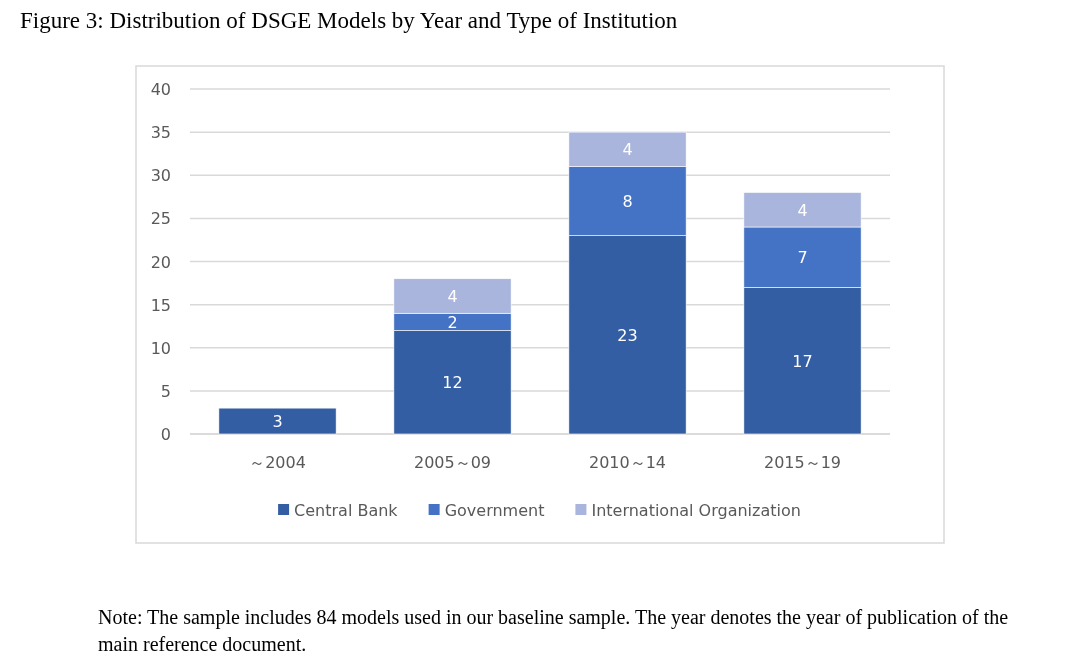 This screenshot has height=670, width=1068. What do you see at coordinates (165, 391) in the screenshot?
I see `y-tick-label: 5` at bounding box center [165, 391].